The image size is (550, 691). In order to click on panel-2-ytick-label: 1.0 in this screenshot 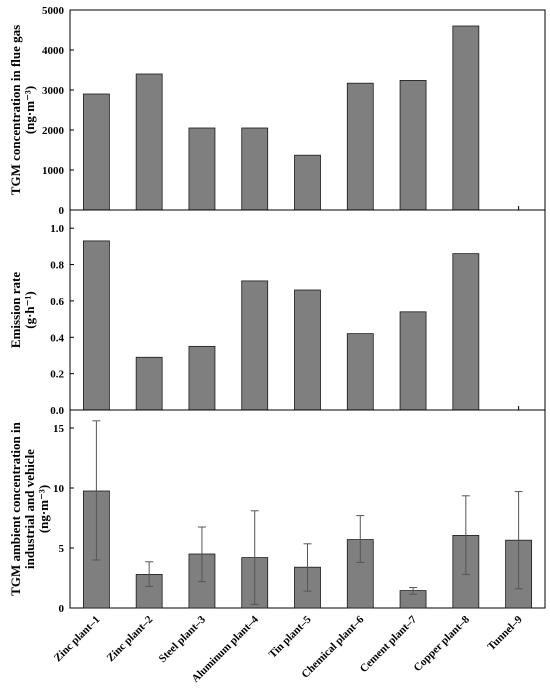, I will do `click(57, 229)`.